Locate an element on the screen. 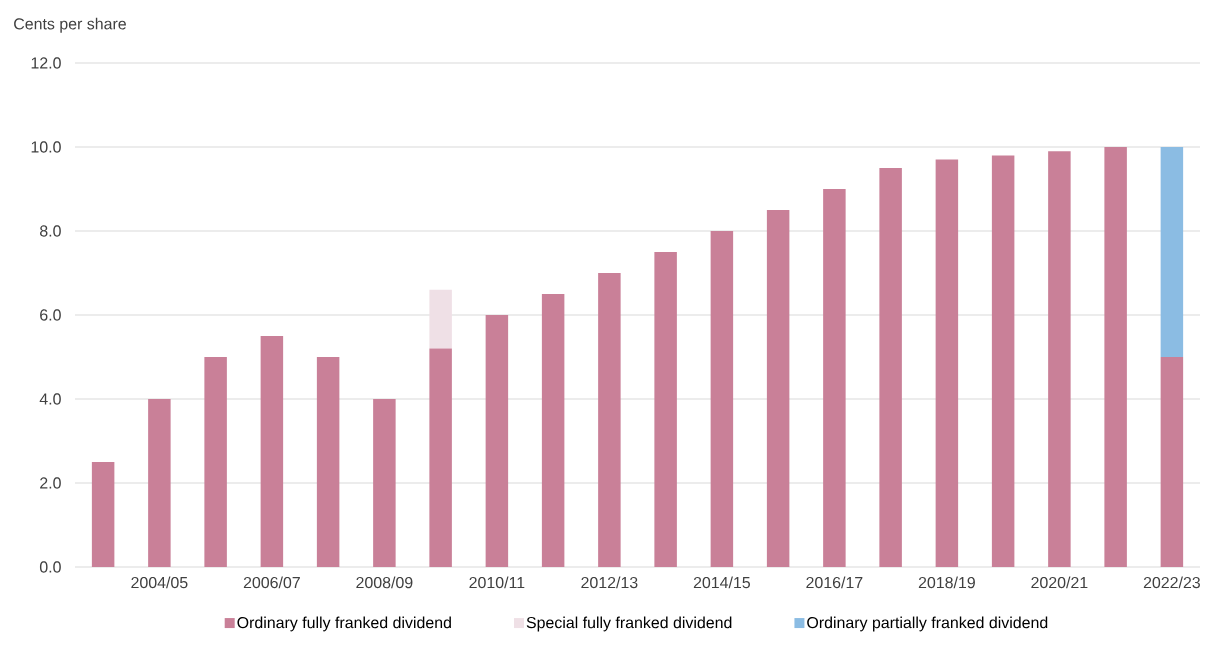 Image resolution: width=1212 pixels, height=654 pixels. y-tick-label: 6.0 is located at coordinates (50, 315).